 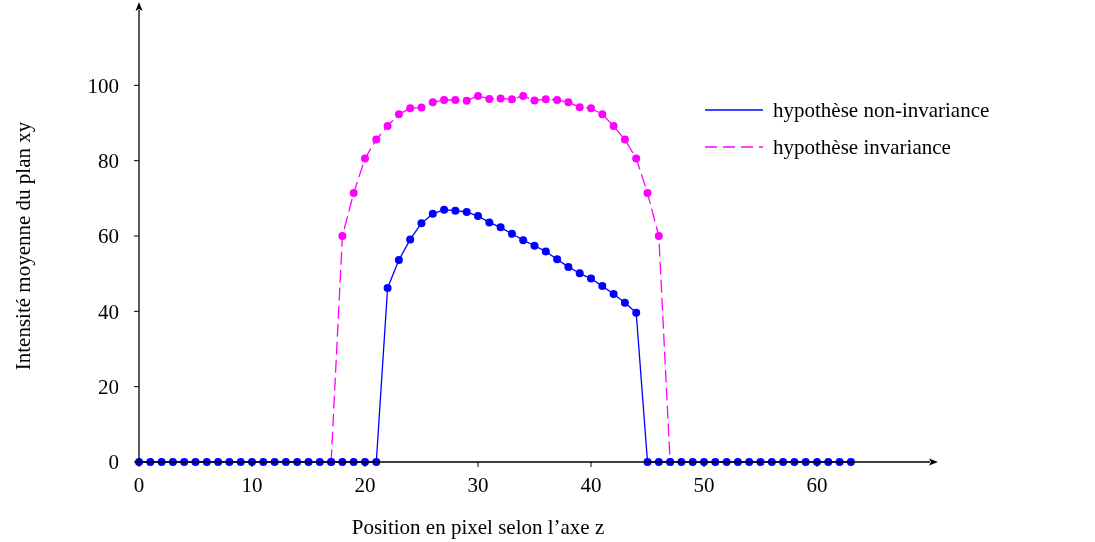 What do you see at coordinates (365, 485) in the screenshot?
I see `x-tick-label: 20` at bounding box center [365, 485].